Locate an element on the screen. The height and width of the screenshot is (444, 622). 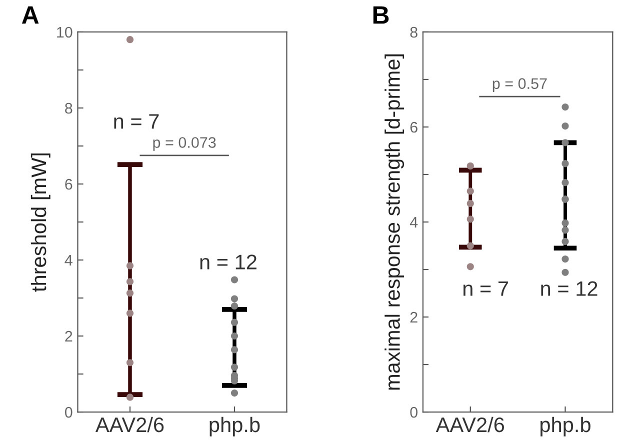
annotation: p = 0.57 is located at coordinates (519, 85).